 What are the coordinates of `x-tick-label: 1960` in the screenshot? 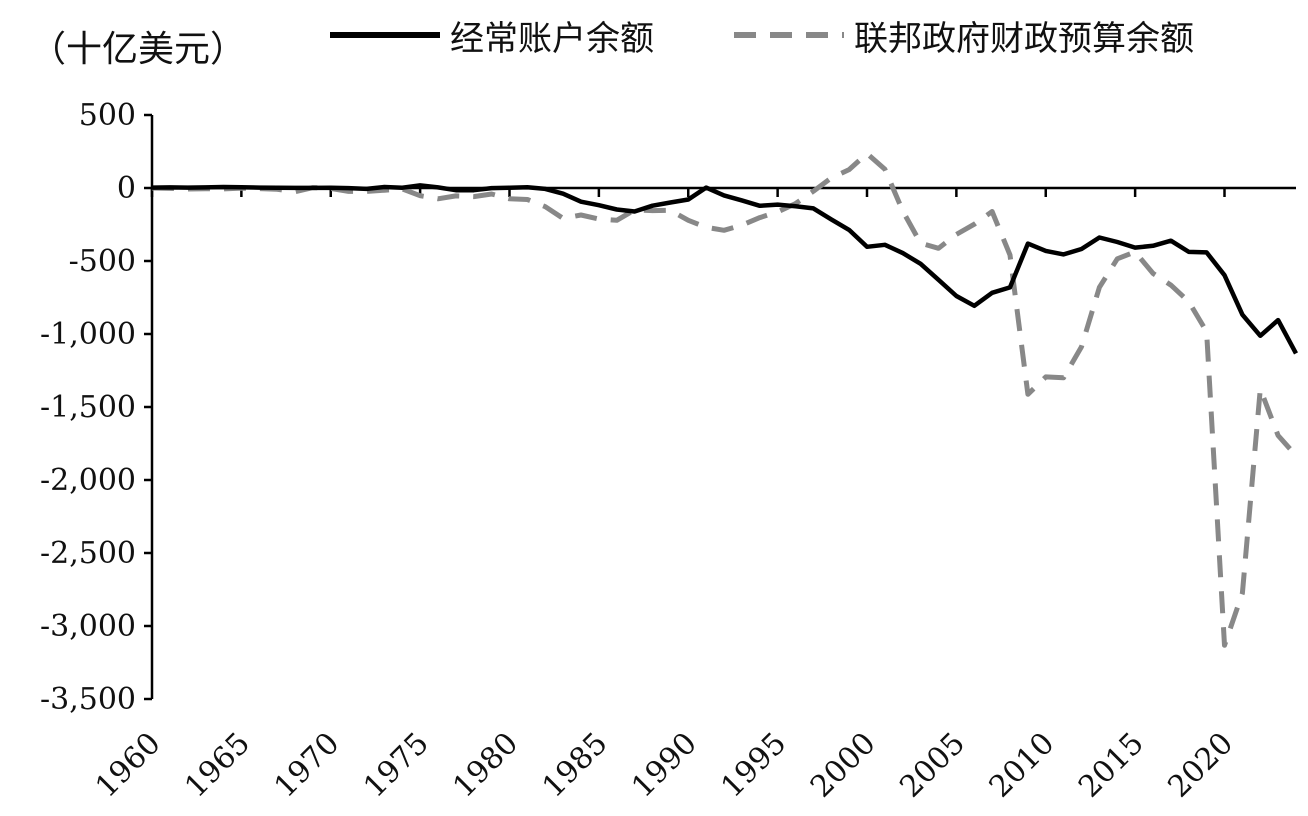 It's located at (128, 765).